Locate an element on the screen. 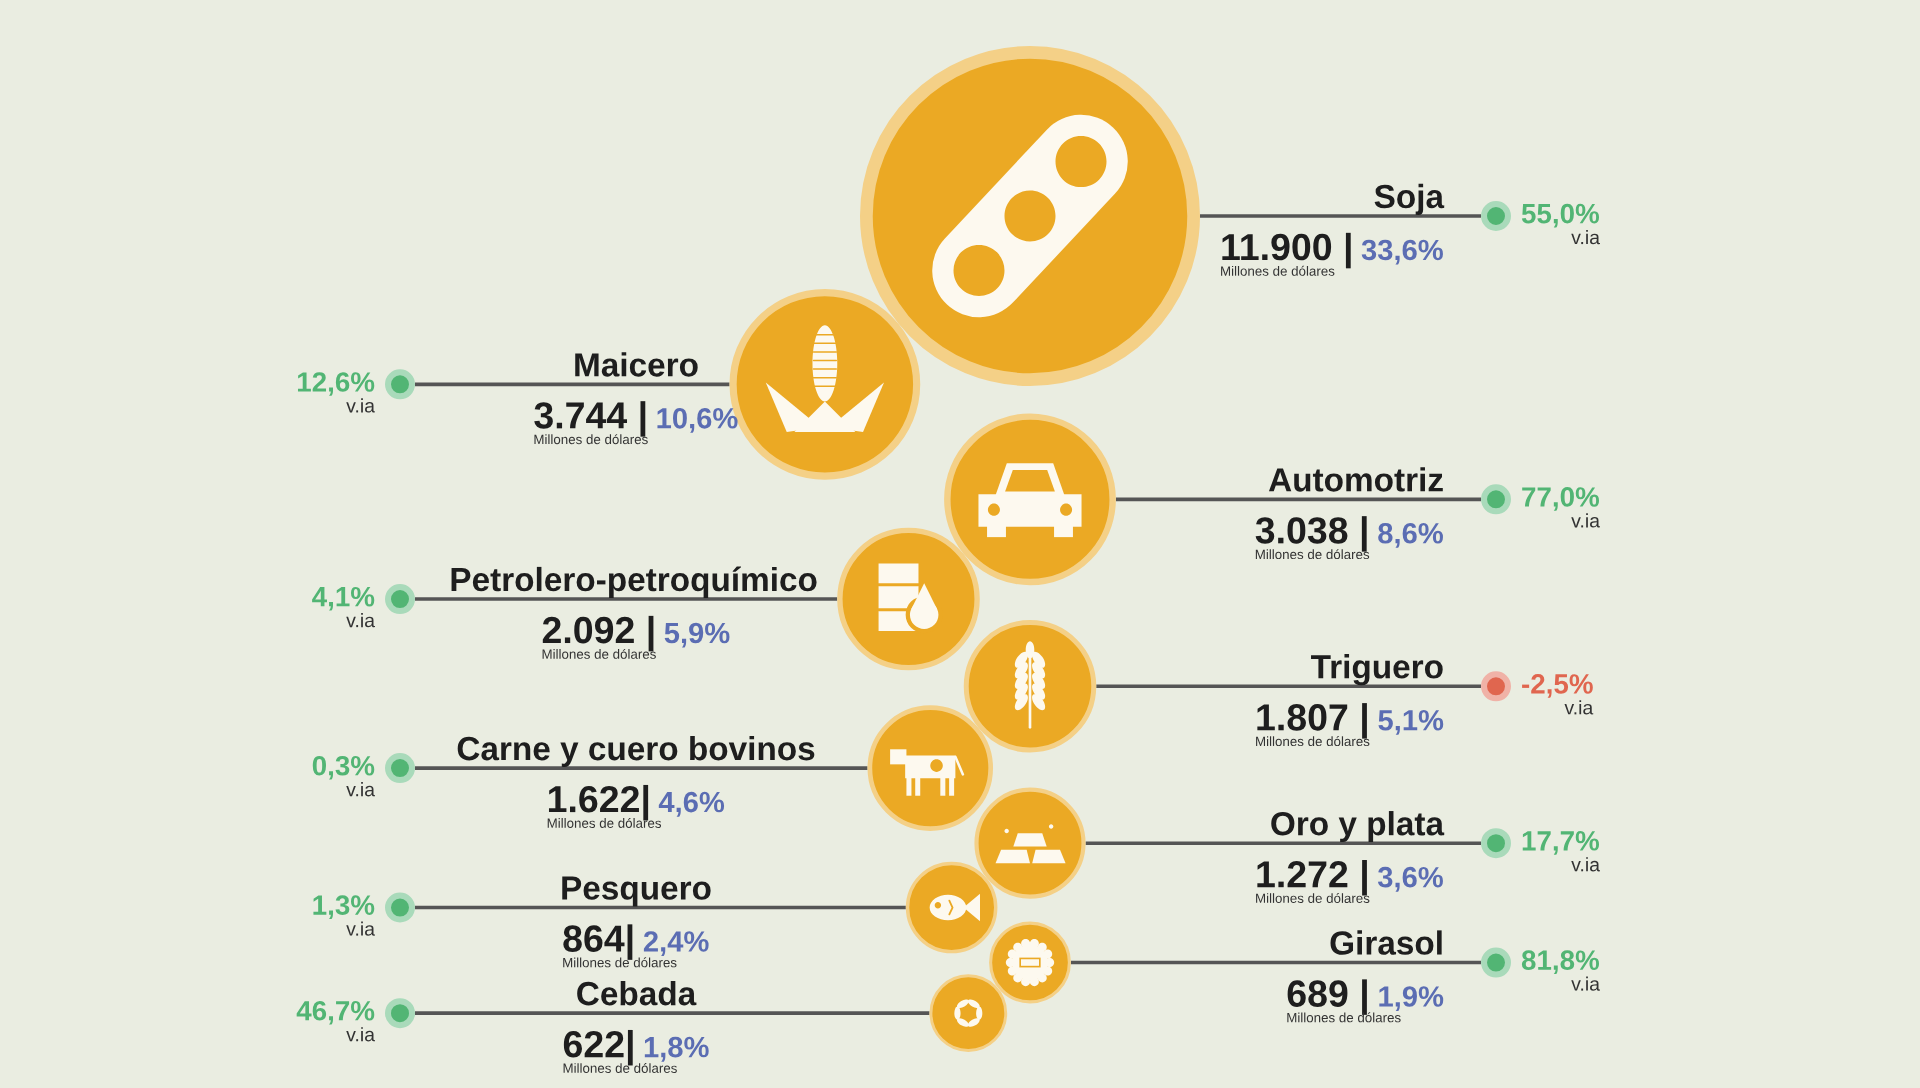  data-label: -2,5% is located at coordinates (1557, 686).